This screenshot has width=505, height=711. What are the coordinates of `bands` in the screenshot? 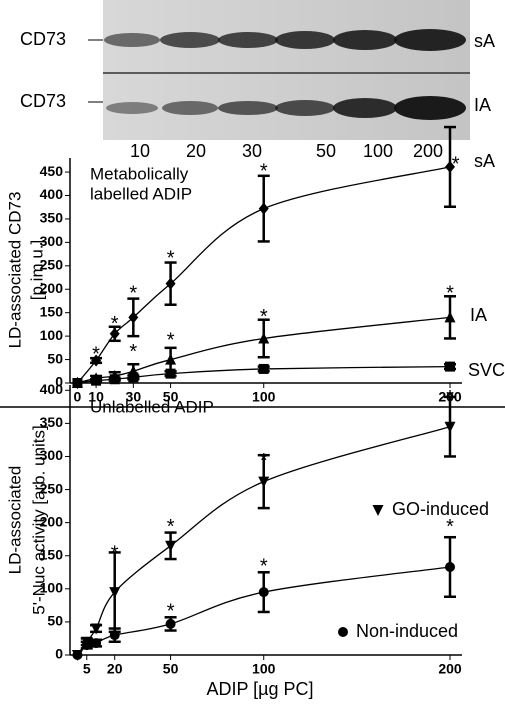 It's located at (285, 74).